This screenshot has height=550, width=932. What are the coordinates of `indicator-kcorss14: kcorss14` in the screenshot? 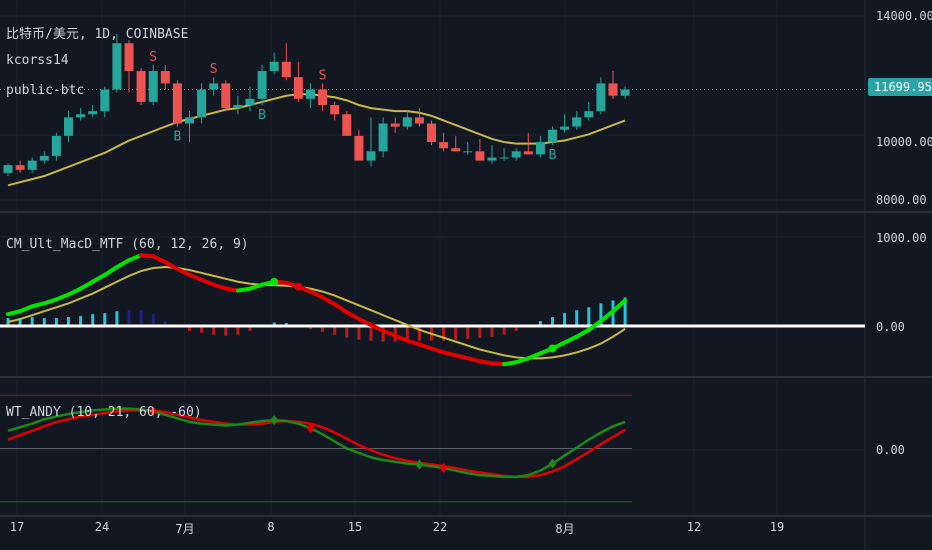 It's located at (37, 60).